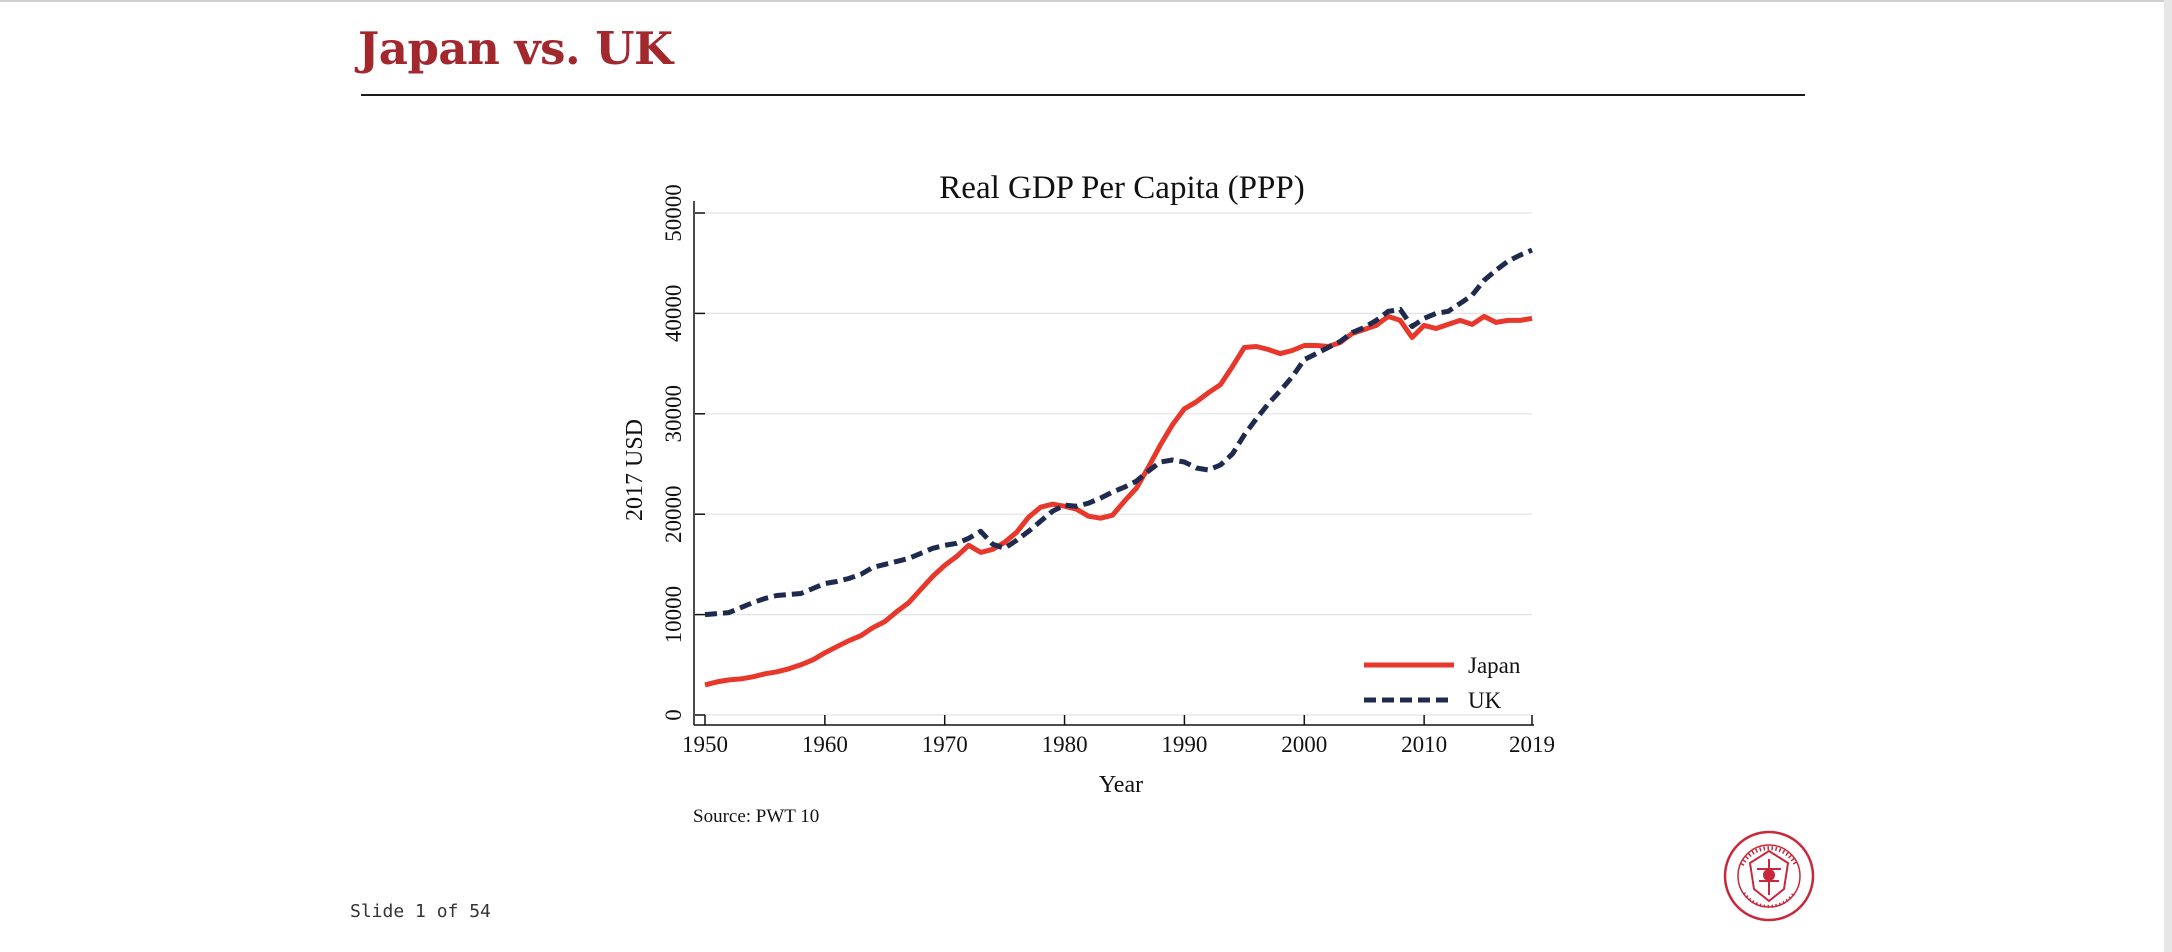 The height and width of the screenshot is (952, 2172). What do you see at coordinates (673, 213) in the screenshot?
I see `y-tick-label: 50000` at bounding box center [673, 213].